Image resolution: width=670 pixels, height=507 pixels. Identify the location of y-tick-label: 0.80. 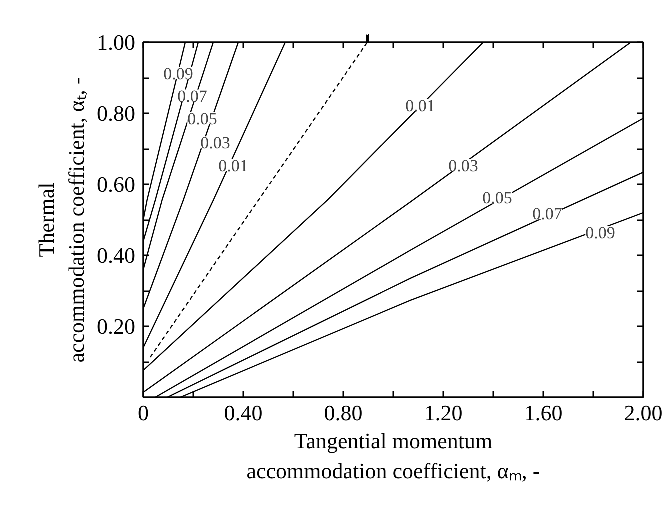
(116, 113).